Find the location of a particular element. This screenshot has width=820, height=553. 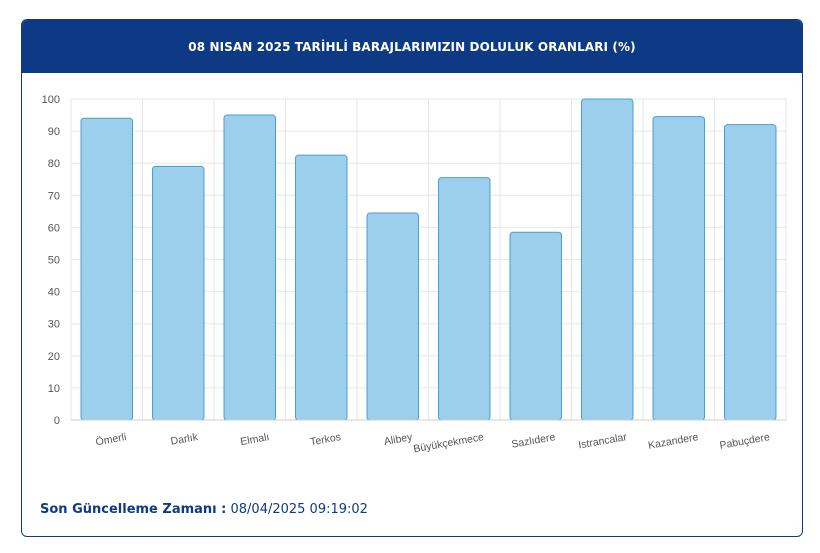

last-update-label: Son Güncelleme Zamanı : is located at coordinates (133, 509).